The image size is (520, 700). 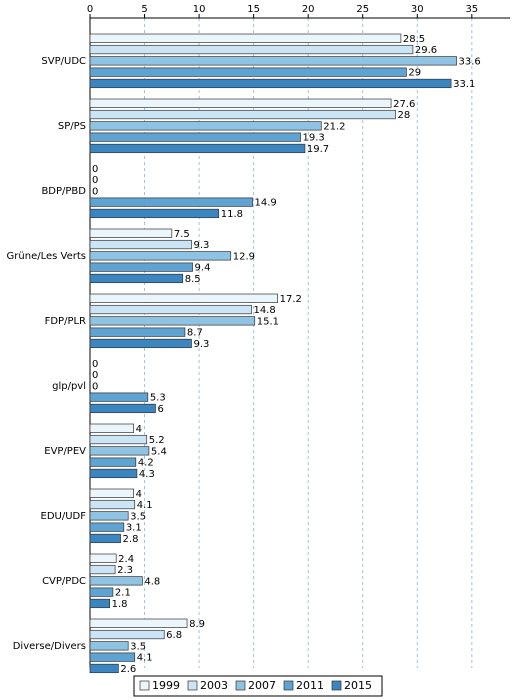 What do you see at coordinates (268, 321) in the screenshot?
I see `value-label: 15.1` at bounding box center [268, 321].